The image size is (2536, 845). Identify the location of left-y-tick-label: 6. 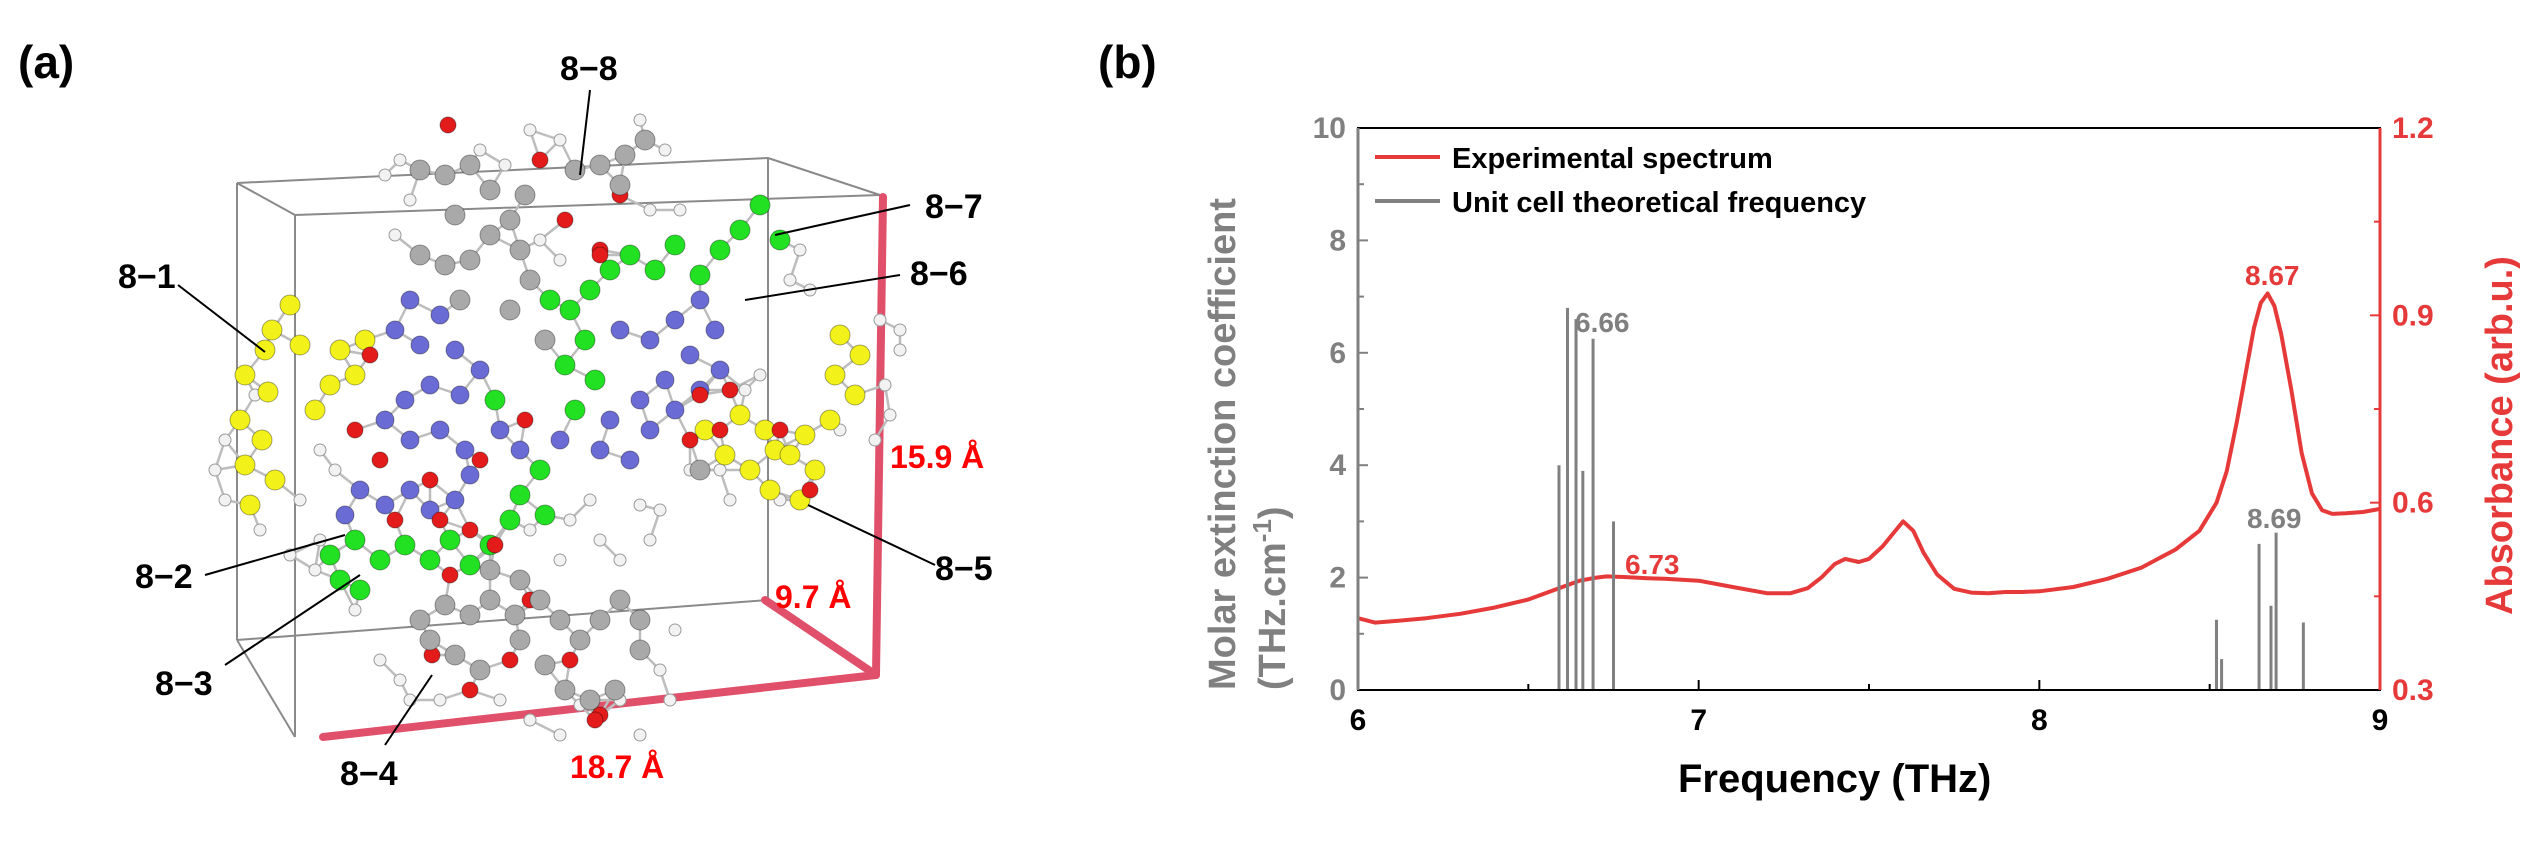
(1337, 353).